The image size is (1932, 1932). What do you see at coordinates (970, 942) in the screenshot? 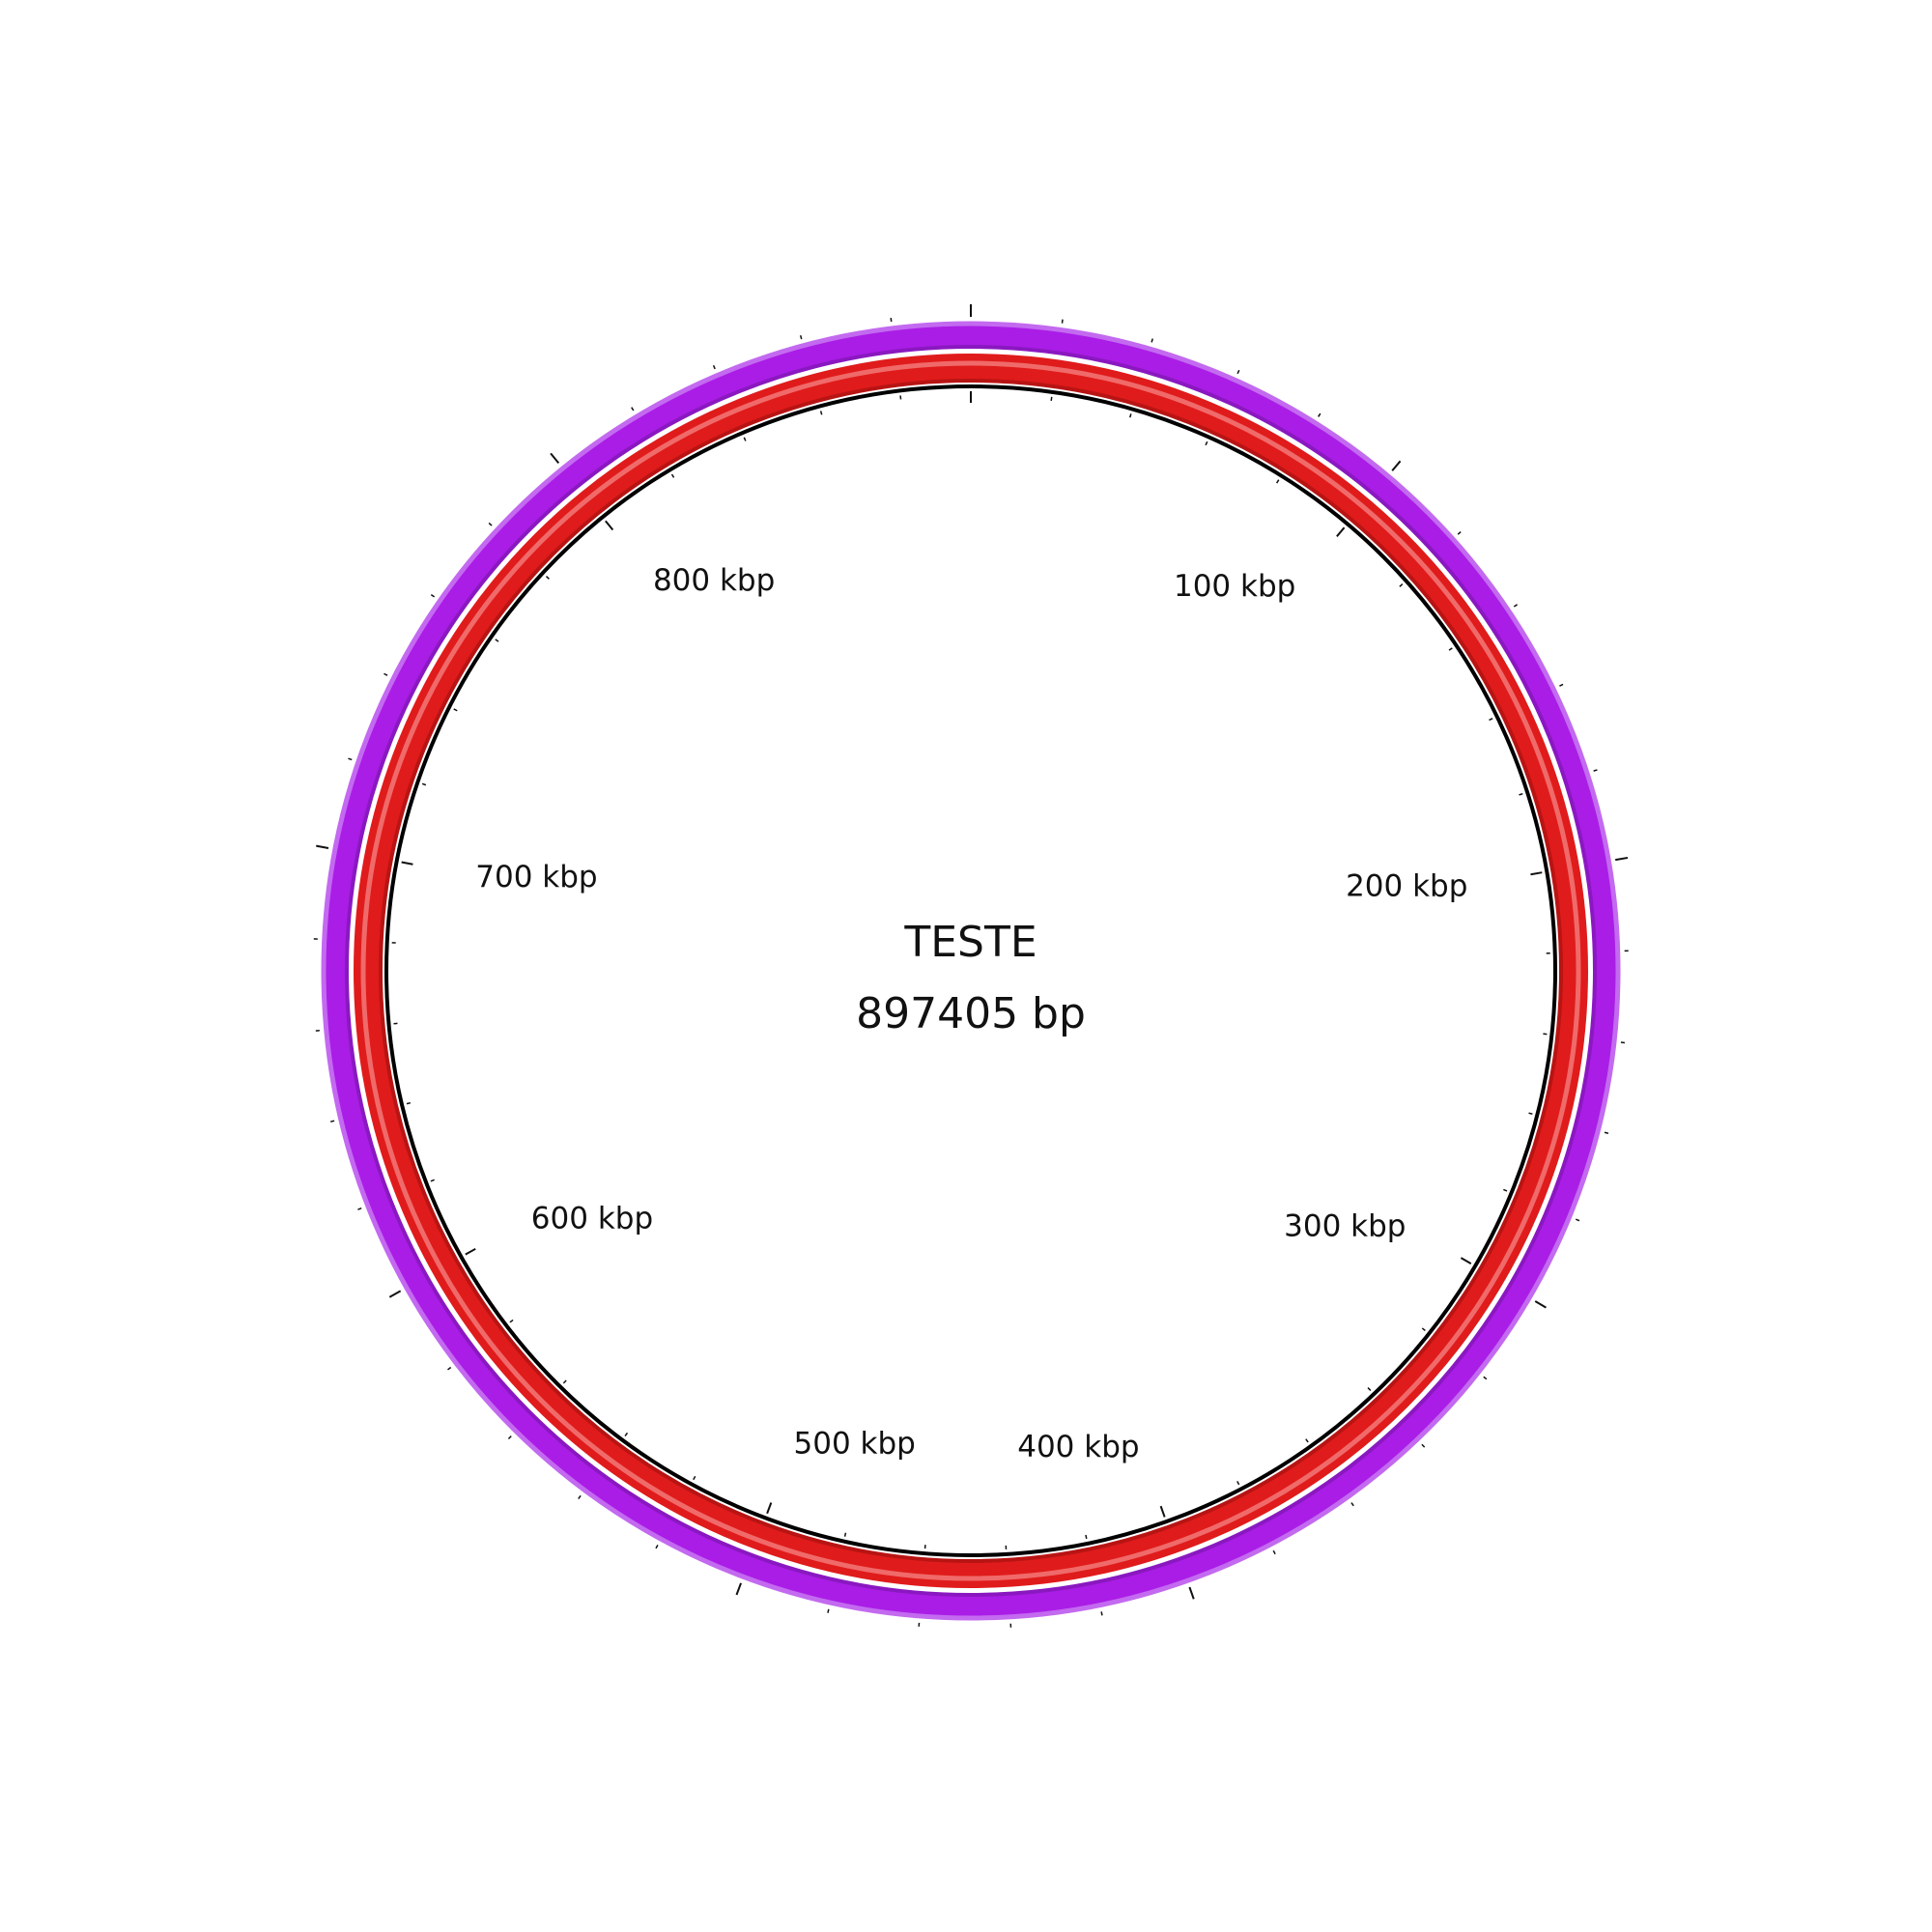
I see `genome-name: TESTE` at bounding box center [970, 942].